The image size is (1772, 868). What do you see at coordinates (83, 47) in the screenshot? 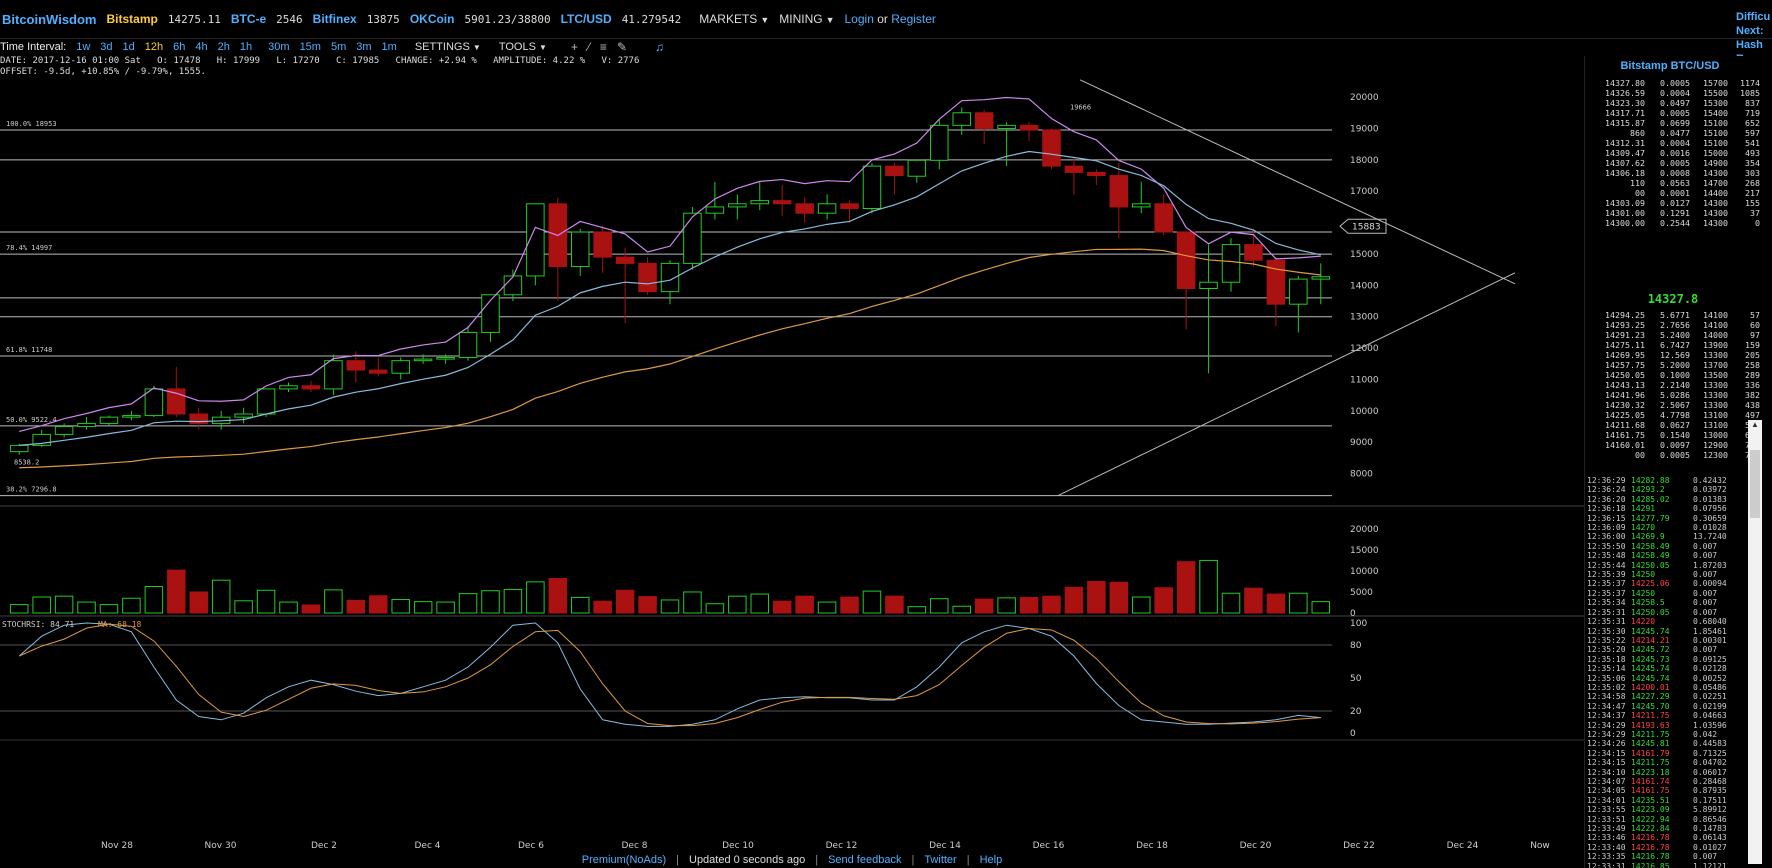
I see `interval-1w: 1w` at bounding box center [83, 47].